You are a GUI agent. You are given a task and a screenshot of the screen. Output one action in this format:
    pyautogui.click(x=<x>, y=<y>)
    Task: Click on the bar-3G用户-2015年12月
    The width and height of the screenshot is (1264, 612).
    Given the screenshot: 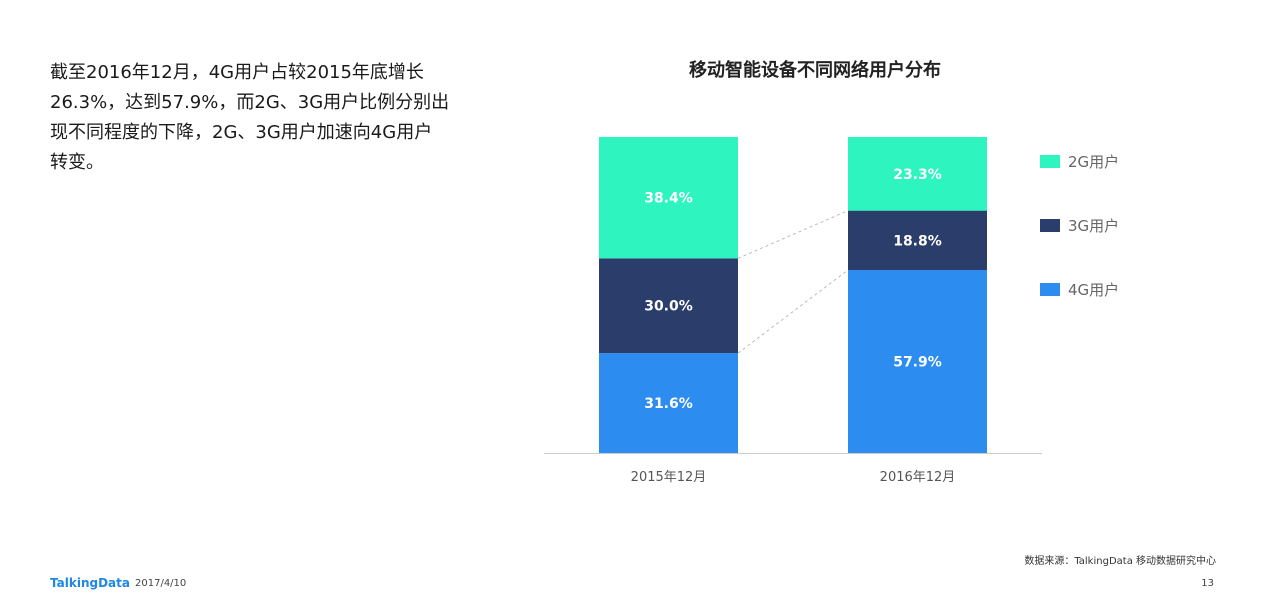 What is the action you would take?
    pyautogui.click(x=668, y=306)
    